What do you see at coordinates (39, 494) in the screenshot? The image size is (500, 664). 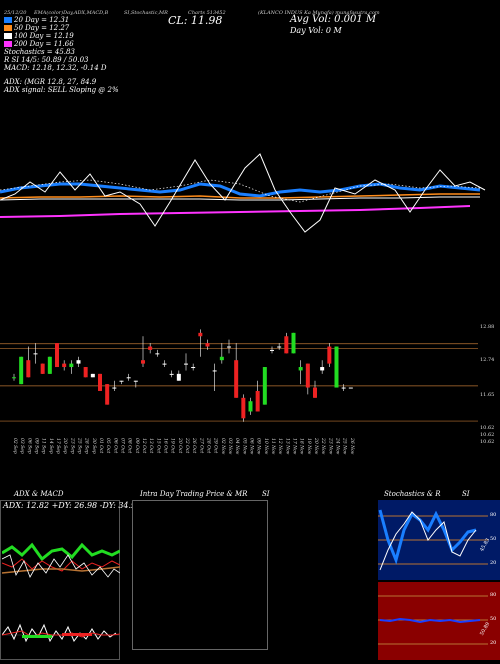 I see `adx-panel-title: ADX & MACD` at bounding box center [39, 494].